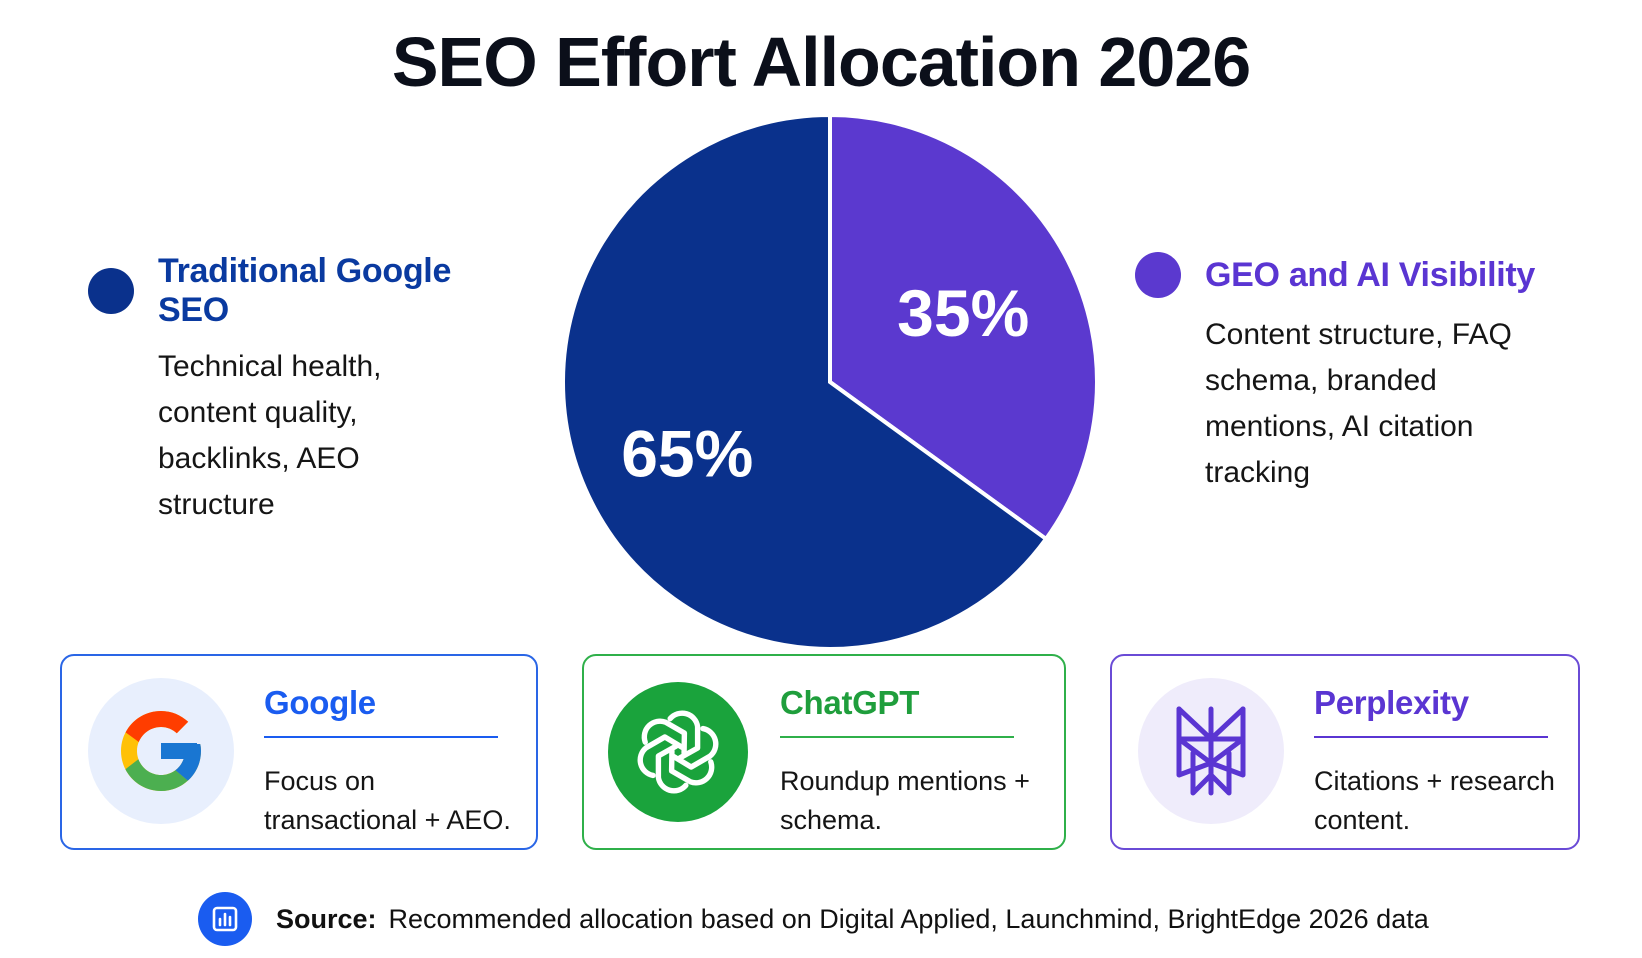 Image resolution: width=1642 pixels, height=958 pixels. What do you see at coordinates (897, 711) in the screenshot?
I see `platform-name-chatgpt: ChatGPT` at bounding box center [897, 711].